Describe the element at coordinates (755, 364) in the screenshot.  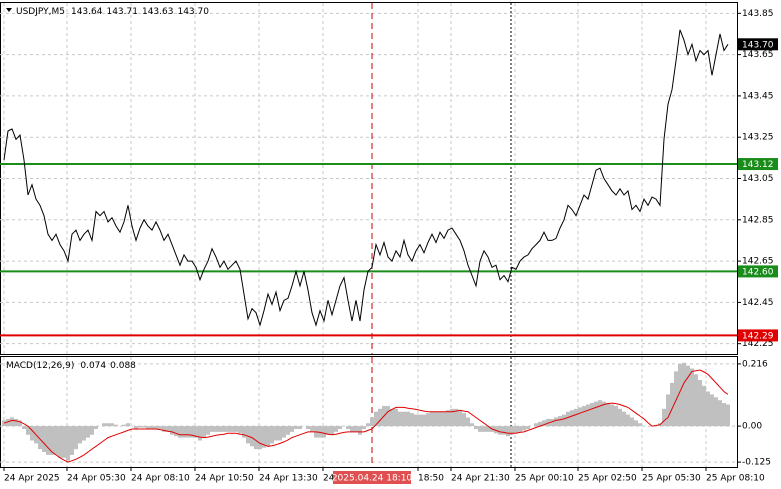
I see `y-tick-label: 0.216` at that location.